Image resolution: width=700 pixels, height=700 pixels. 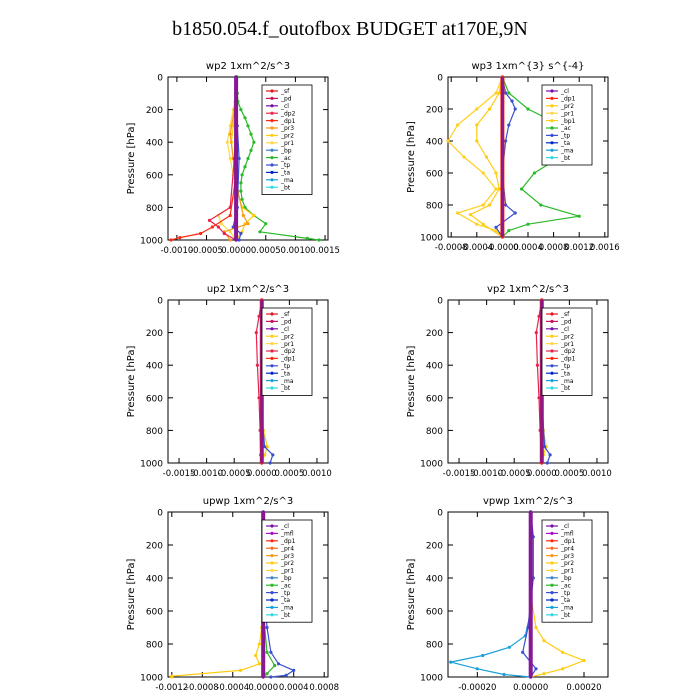 I want to click on legend-label: _bp1, so click(x=568, y=121).